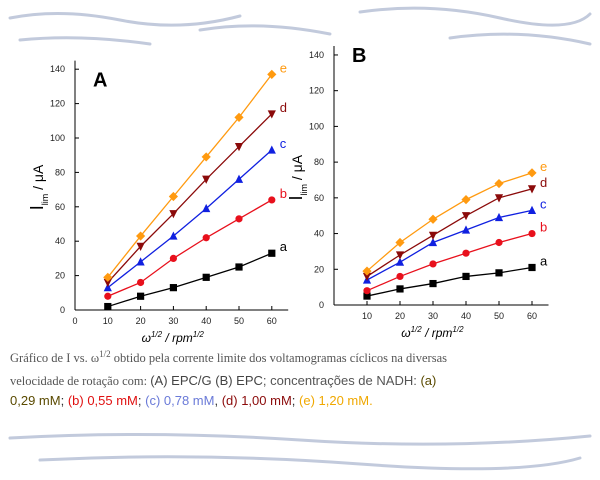 This screenshot has width=600, height=480. What do you see at coordinates (319, 234) in the screenshot?
I see `y-tick-label: 40` at bounding box center [319, 234].